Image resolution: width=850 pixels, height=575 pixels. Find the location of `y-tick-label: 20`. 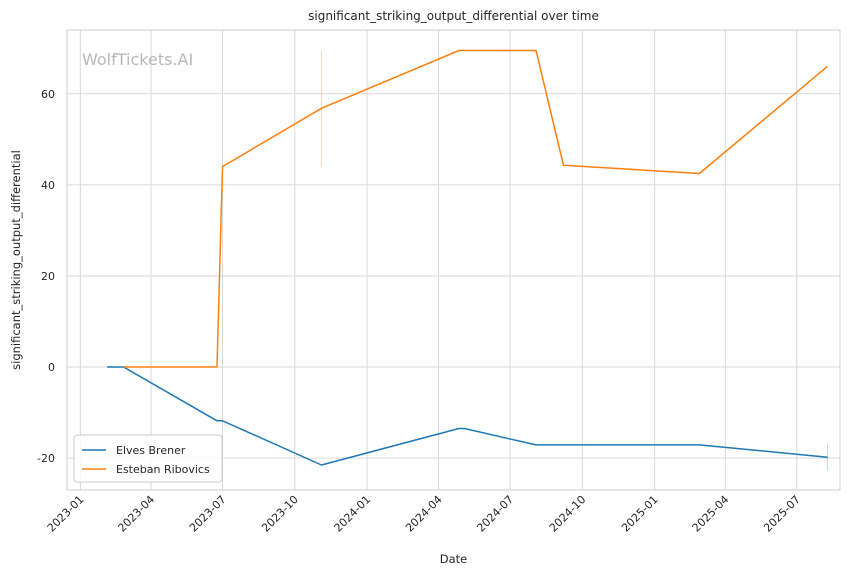

y-tick-label: 20 is located at coordinates (48, 276).